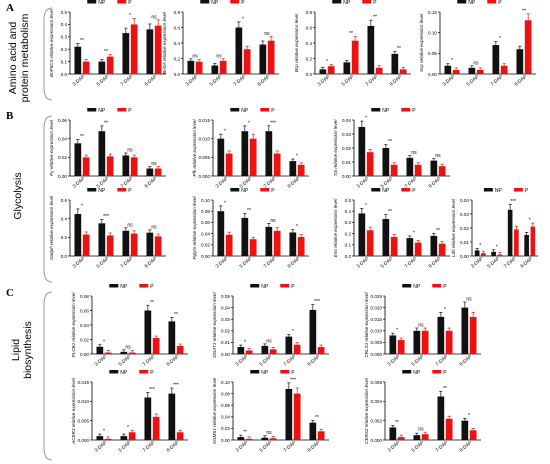 The width and height of the screenshot is (550, 464). What do you see at coordinates (377, 382) in the screenshot?
I see `y-tick-label: 0.006` at bounding box center [377, 382].